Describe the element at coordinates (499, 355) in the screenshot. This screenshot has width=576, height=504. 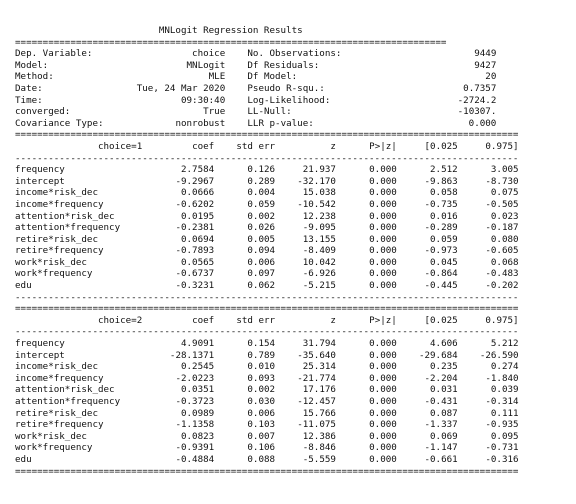
I see `row-value: -26.590` at that location.